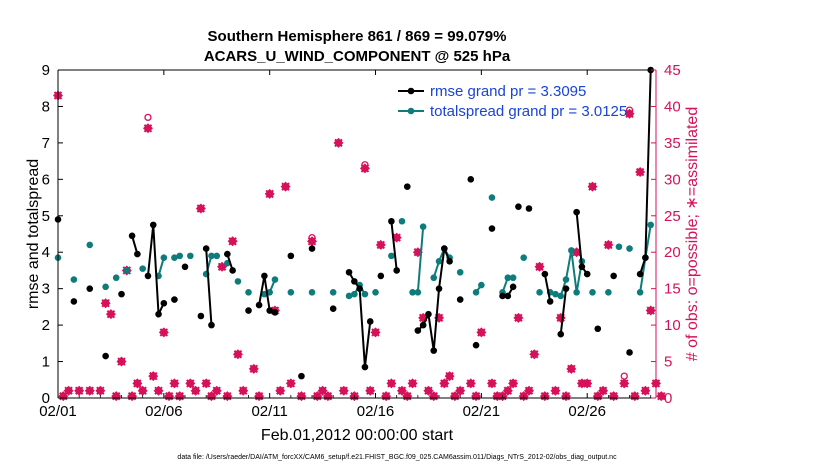 The image size is (830, 470). I want to click on y-left-tick-label: 3, so click(46, 289).